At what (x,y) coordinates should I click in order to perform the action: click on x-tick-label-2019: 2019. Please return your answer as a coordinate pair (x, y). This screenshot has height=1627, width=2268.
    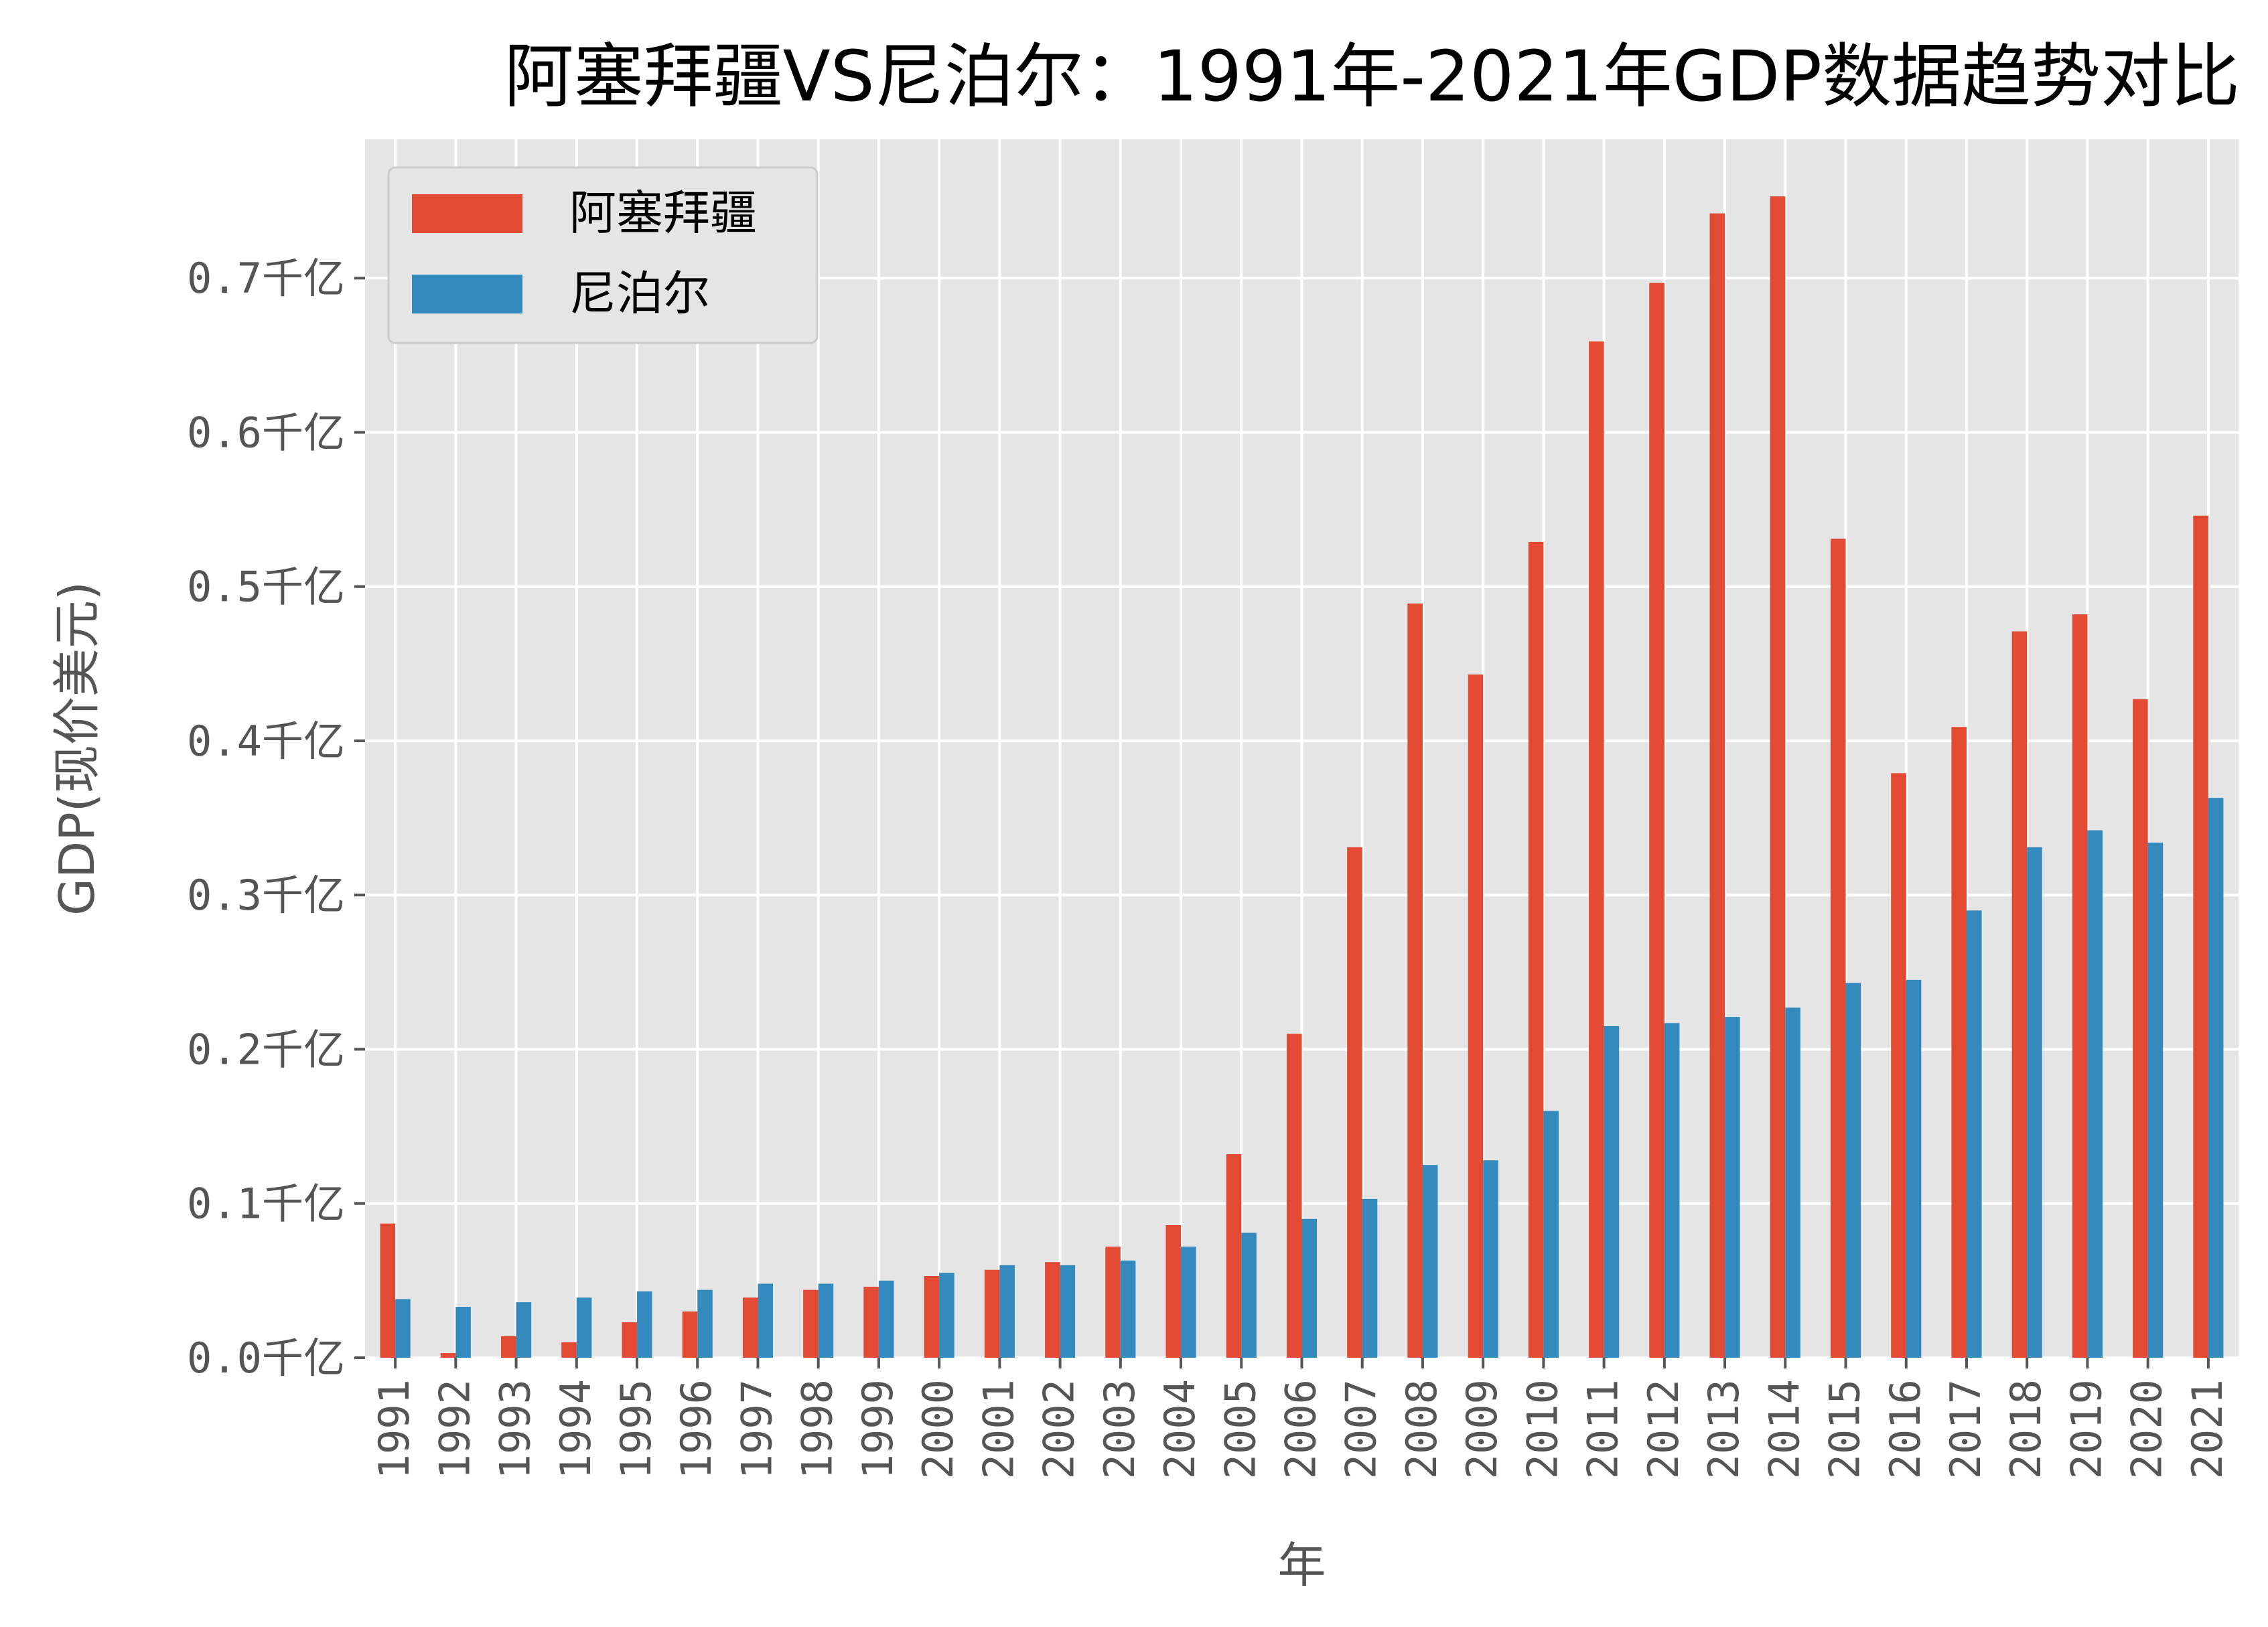
    Looking at the image, I should click on (2086, 1429).